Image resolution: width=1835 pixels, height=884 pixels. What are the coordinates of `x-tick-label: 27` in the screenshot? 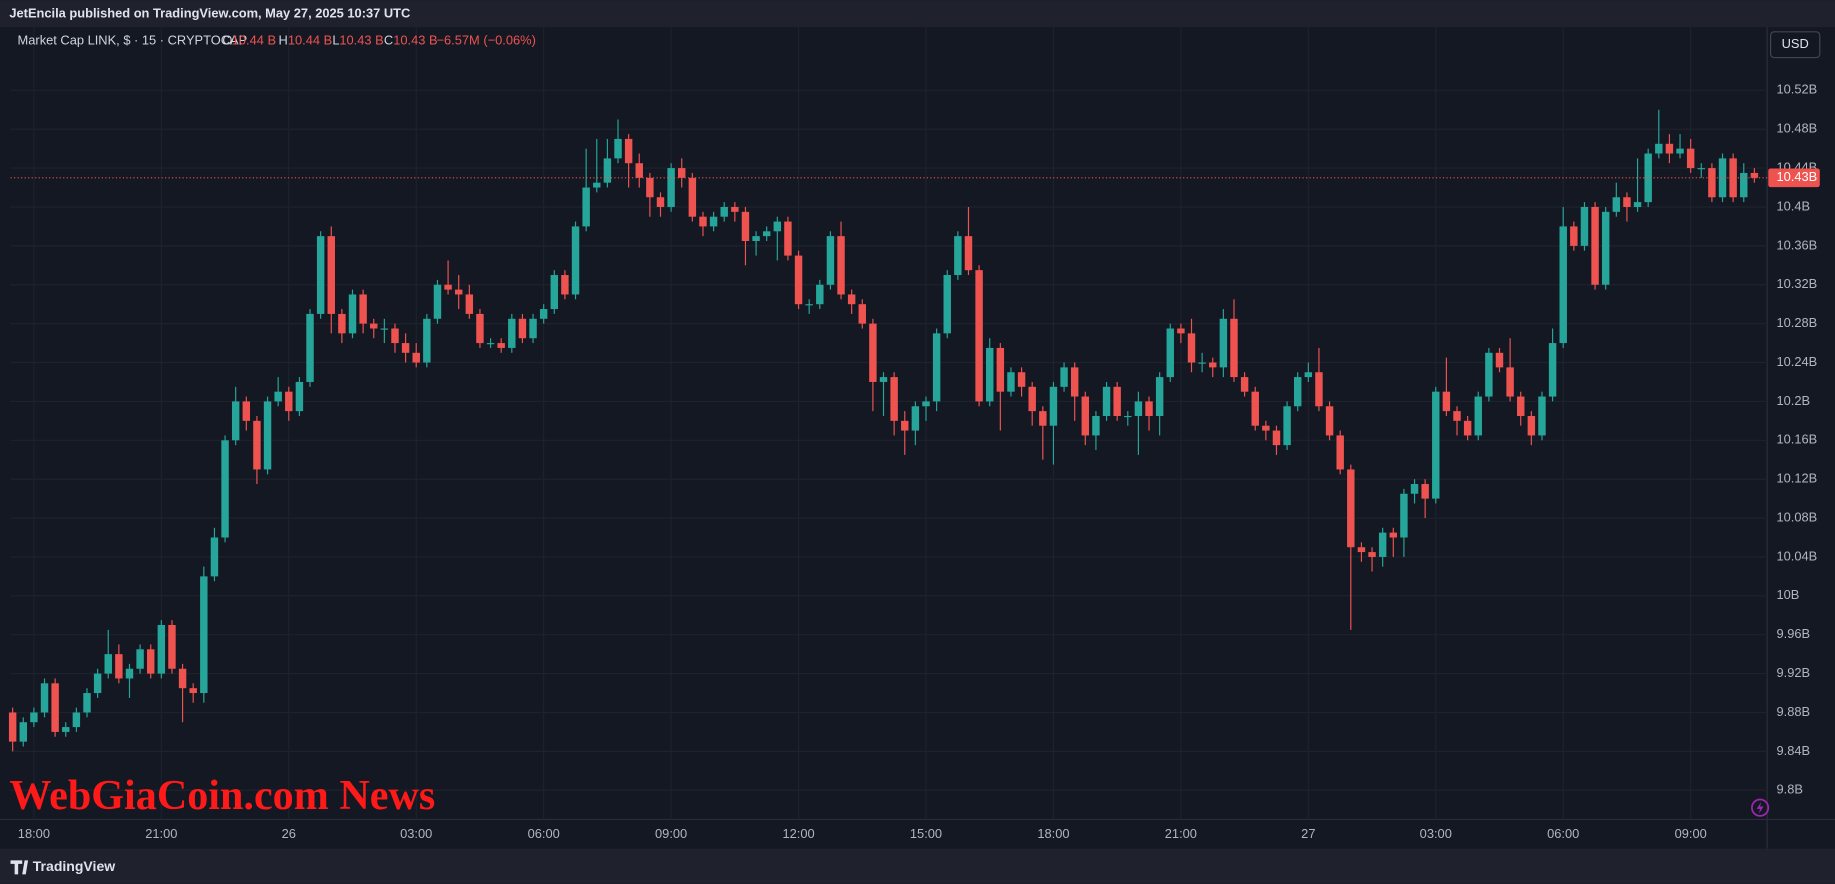 It's located at (1308, 833).